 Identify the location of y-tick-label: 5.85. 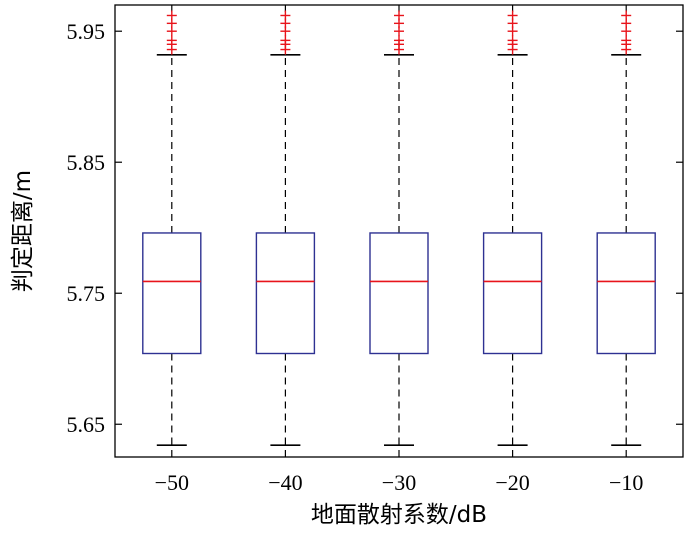
(86, 162).